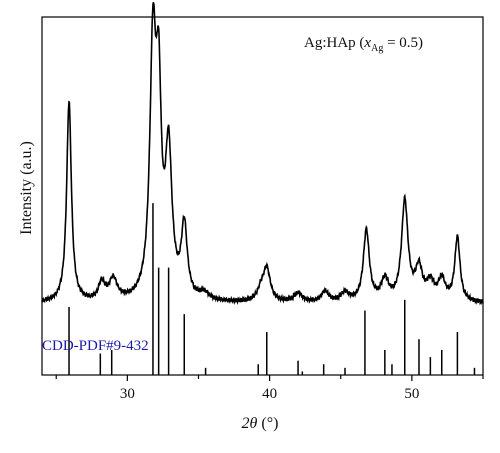 This screenshot has width=500, height=453. I want to click on reference-pattern-label: CDD-PDF#9-432, so click(95, 346).